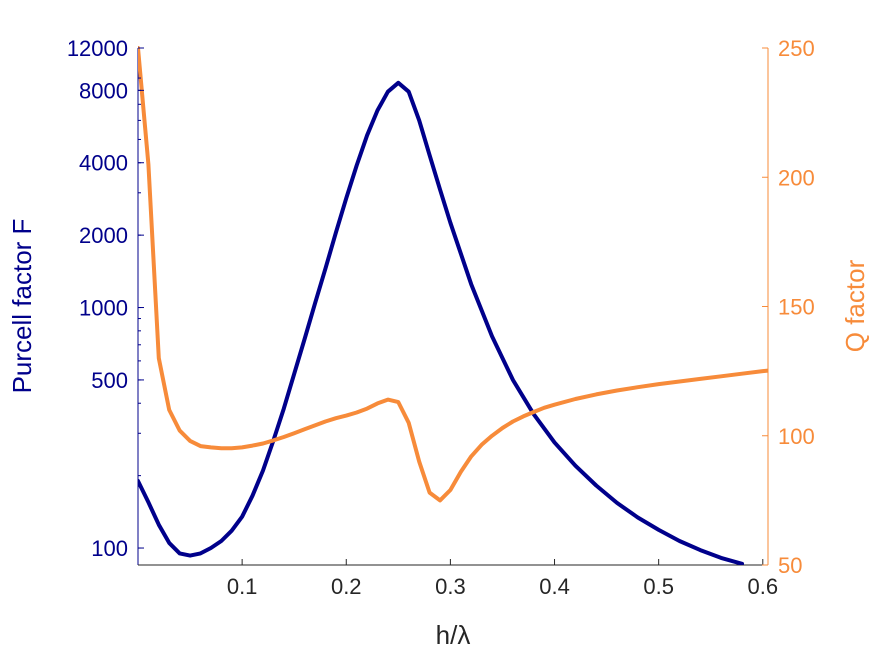 This screenshot has width=875, height=656. What do you see at coordinates (762, 586) in the screenshot?
I see `x-tick-label: 0.6` at bounding box center [762, 586].